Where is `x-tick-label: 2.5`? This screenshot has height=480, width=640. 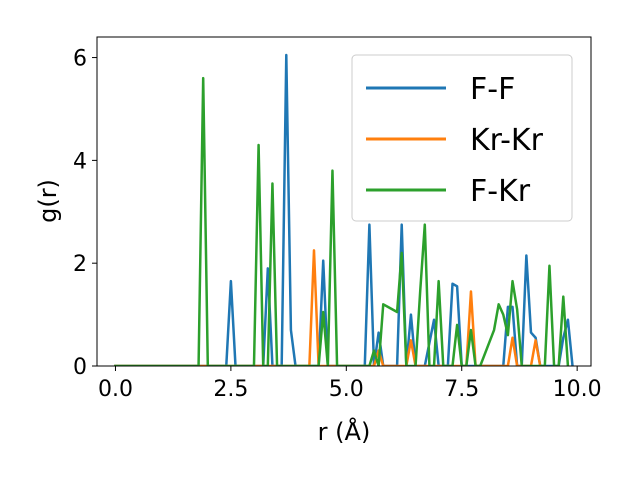
x-tick-label: 2.5 is located at coordinates (230, 389).